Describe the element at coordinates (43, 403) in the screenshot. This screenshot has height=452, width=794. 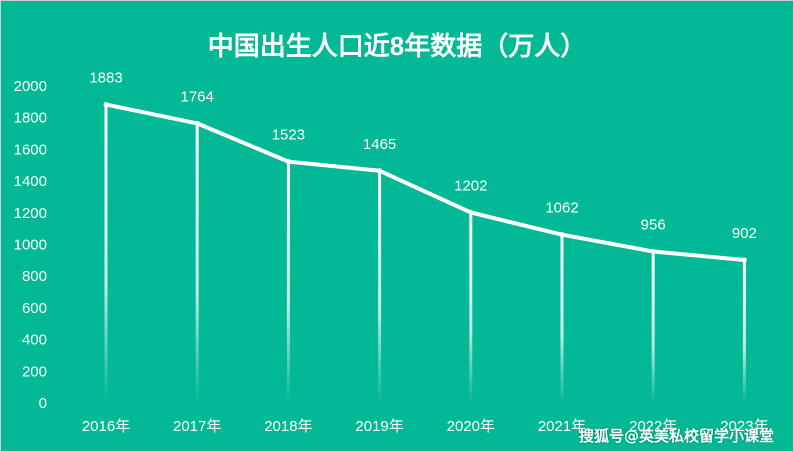
I see `y-tick-label: 0` at that location.